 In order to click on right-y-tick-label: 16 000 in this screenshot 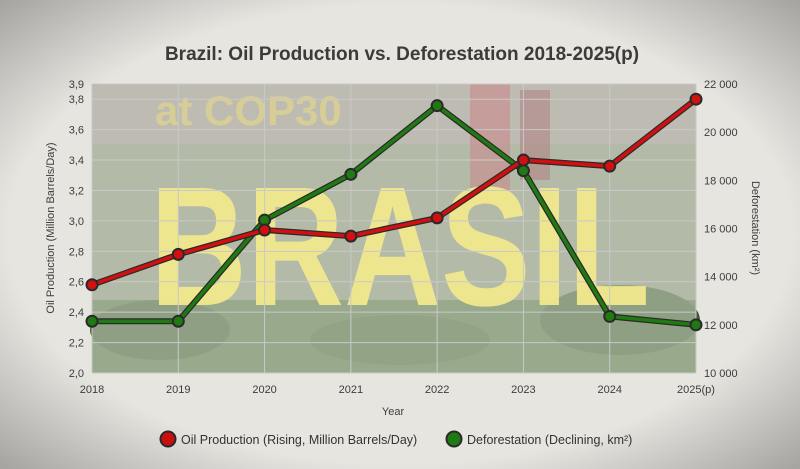, I will do `click(721, 230)`.